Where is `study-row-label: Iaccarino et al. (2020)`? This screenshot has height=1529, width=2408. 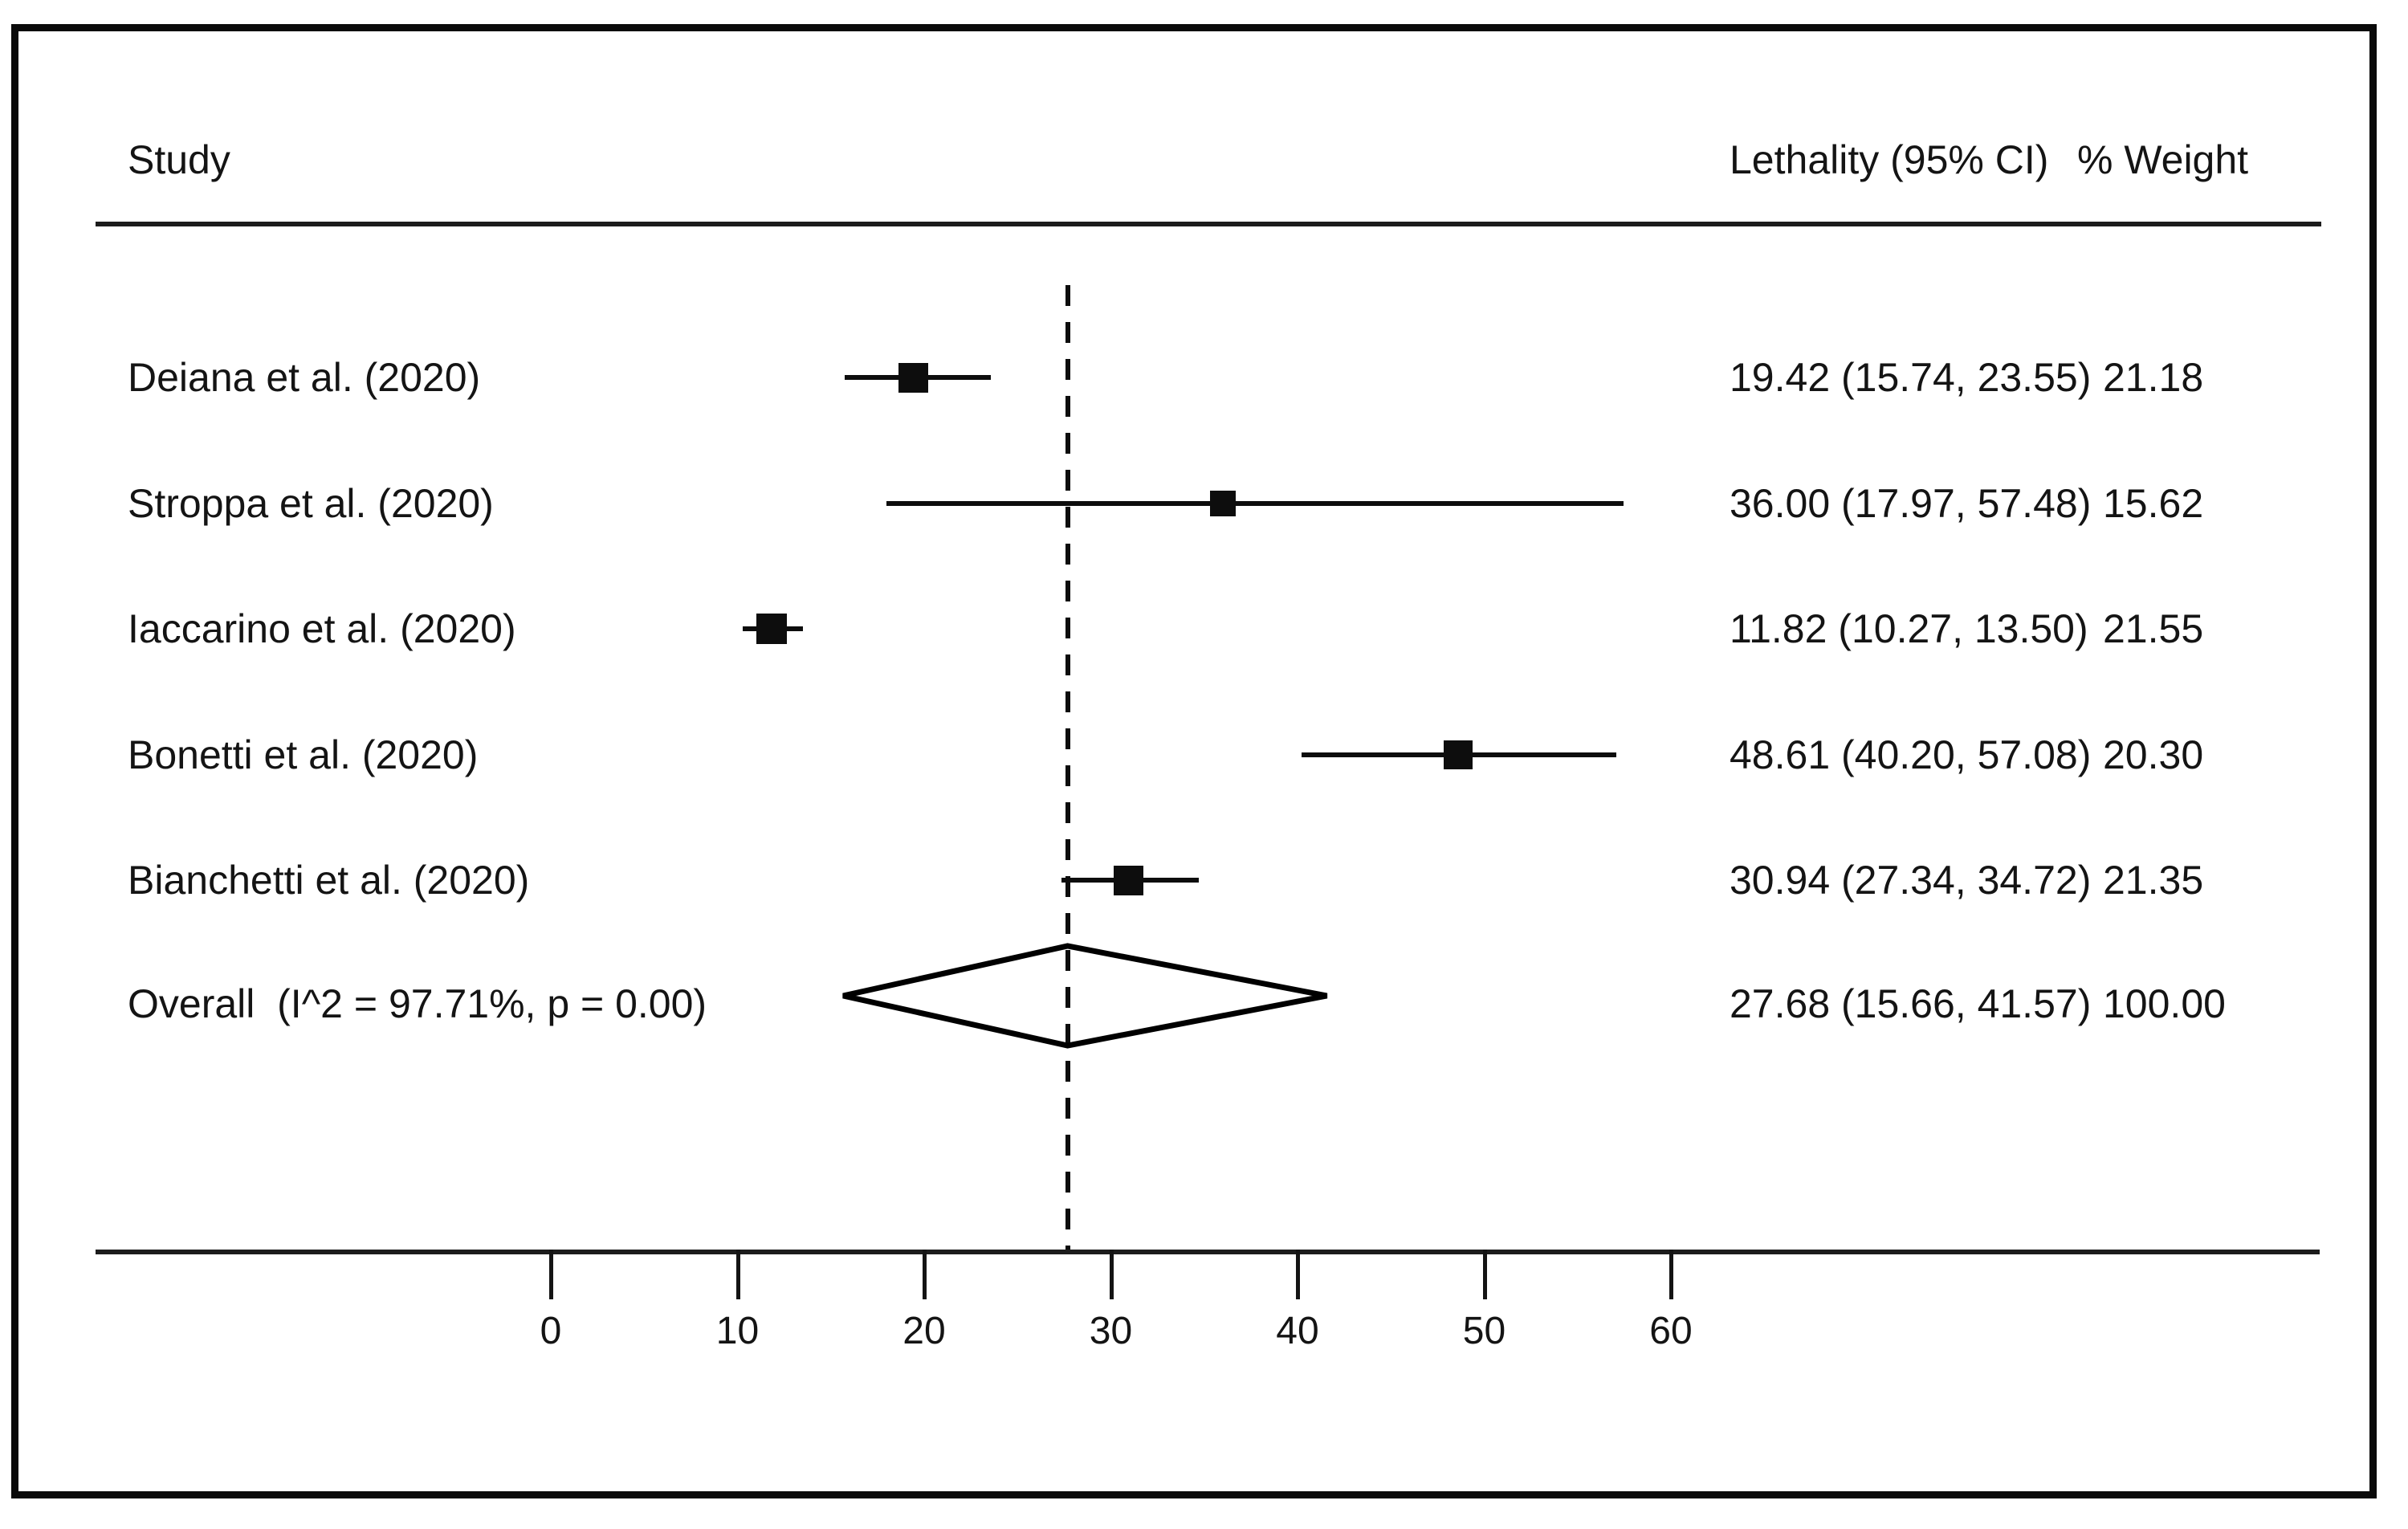
study-row-label: Iaccarino et al. (2020) is located at coordinates (322, 628).